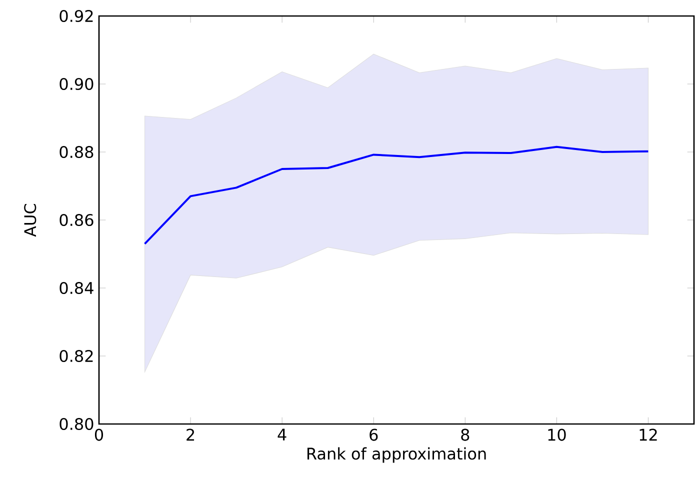 The image size is (697, 490). What do you see at coordinates (77, 220) in the screenshot?
I see `y-tick-label: 0.86` at bounding box center [77, 220].